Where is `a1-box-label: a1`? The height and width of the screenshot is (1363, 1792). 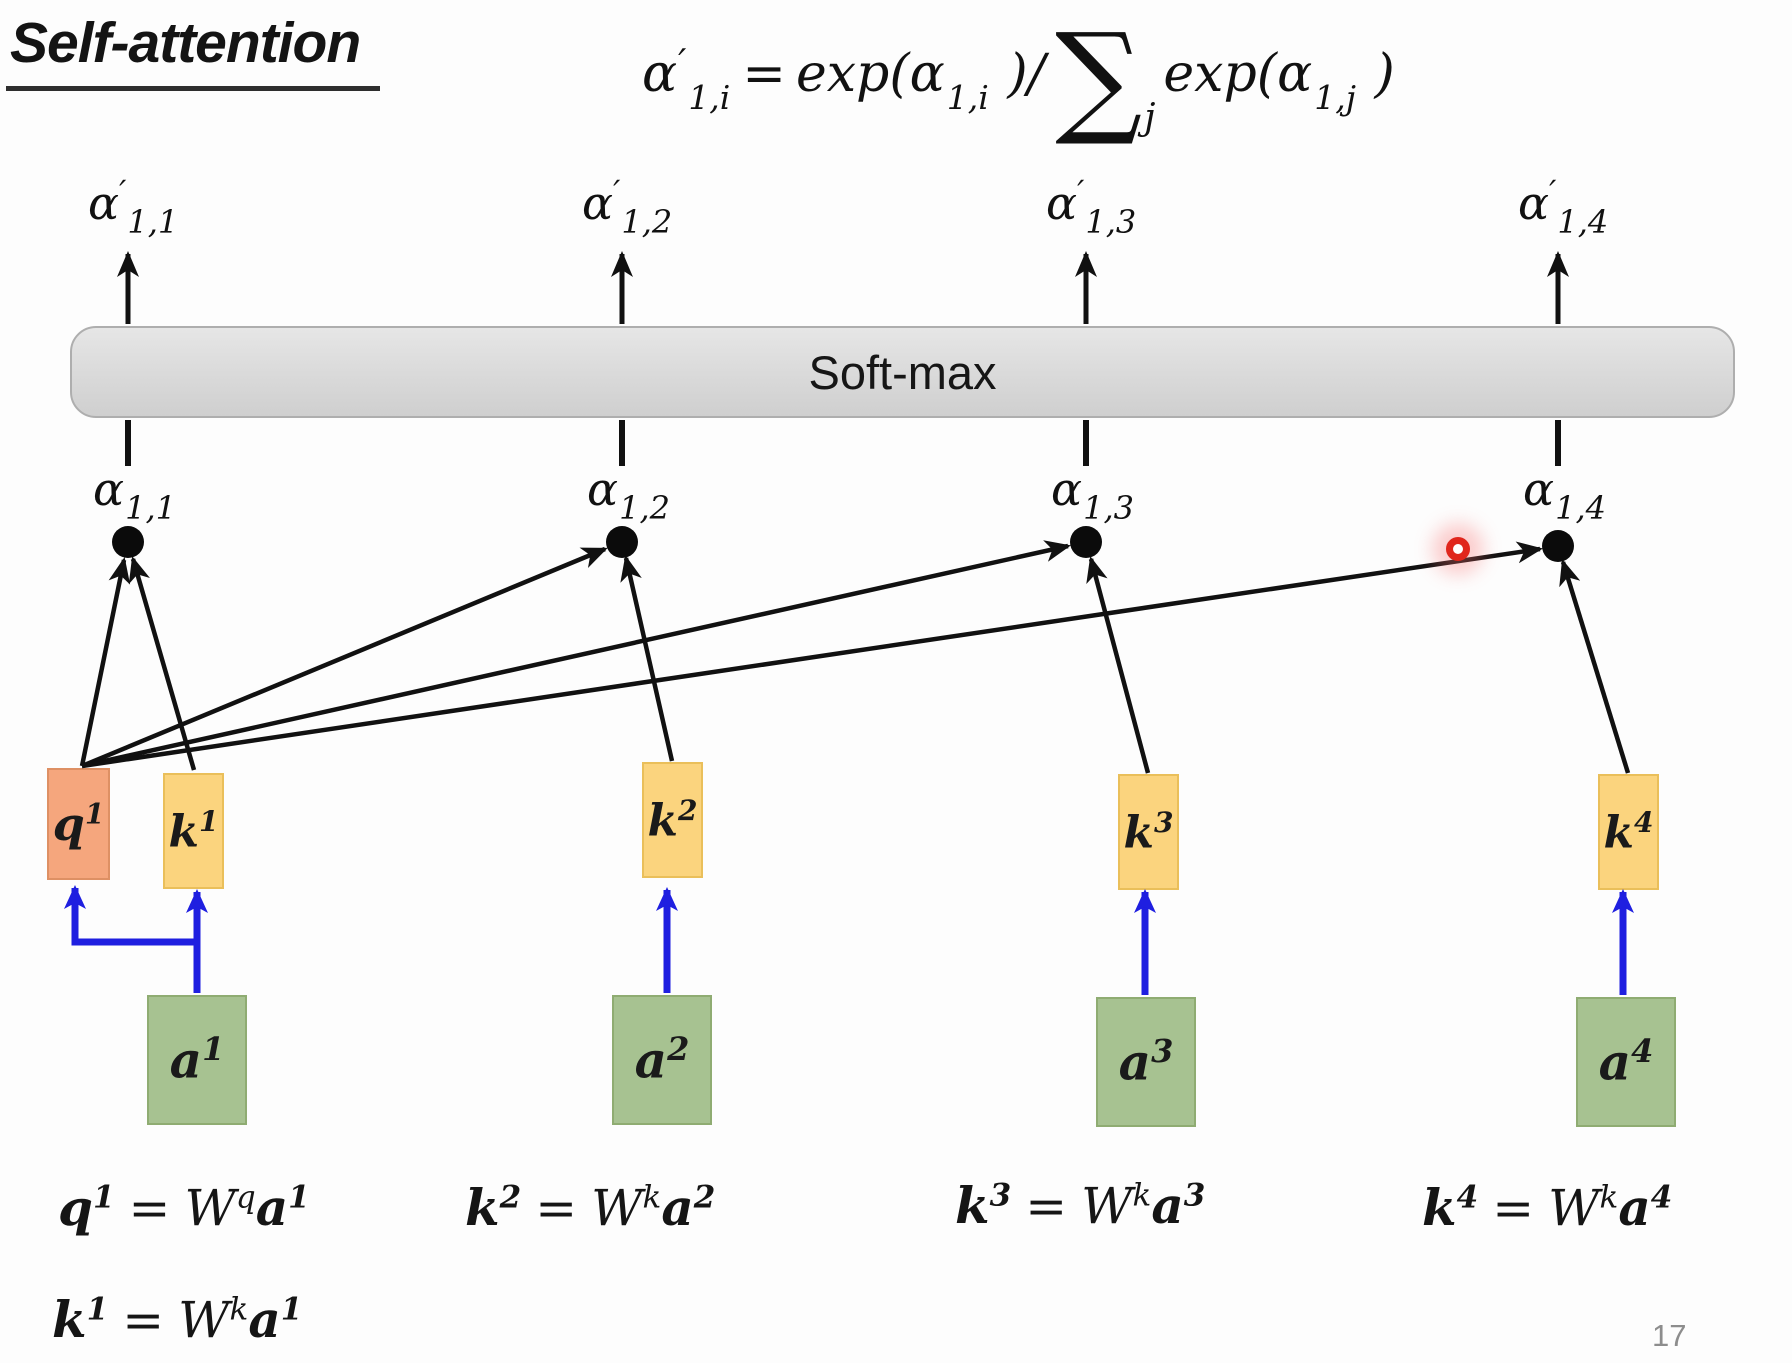
a1-box-label: a1 is located at coordinates (197, 1060).